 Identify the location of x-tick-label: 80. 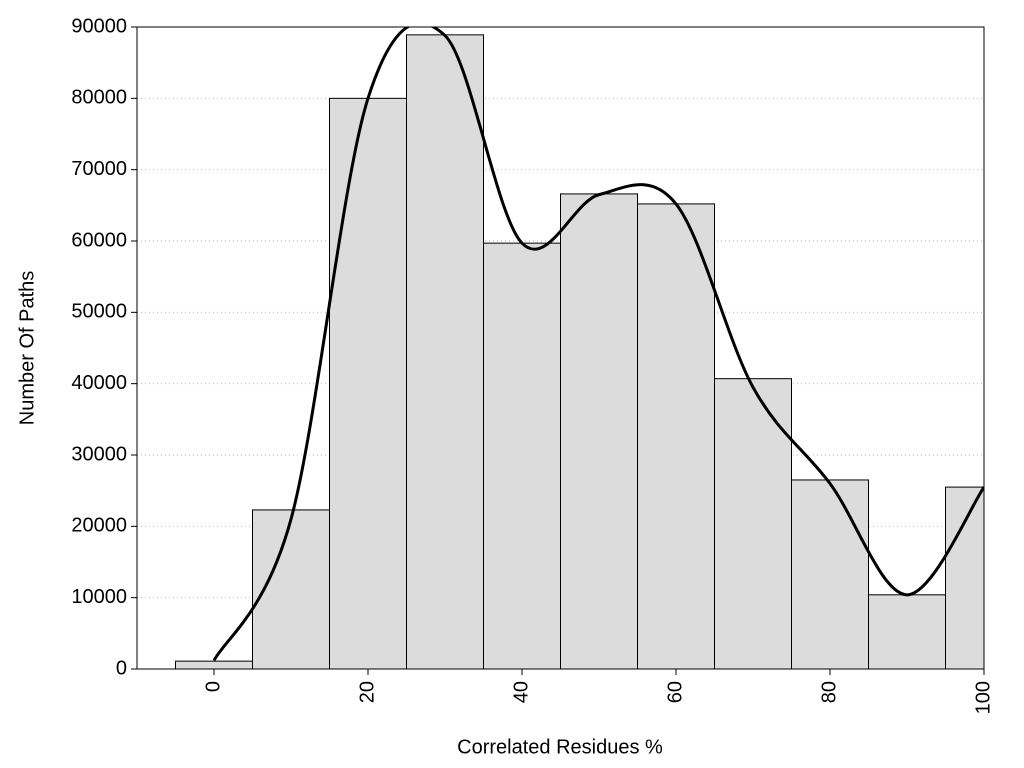
(829, 692).